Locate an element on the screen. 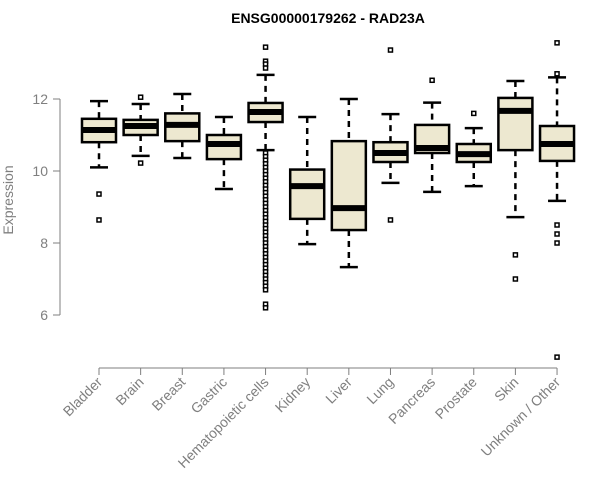 The width and height of the screenshot is (600, 500). chart-title: ENSG00000179262 - RAD23A is located at coordinates (328, 18).